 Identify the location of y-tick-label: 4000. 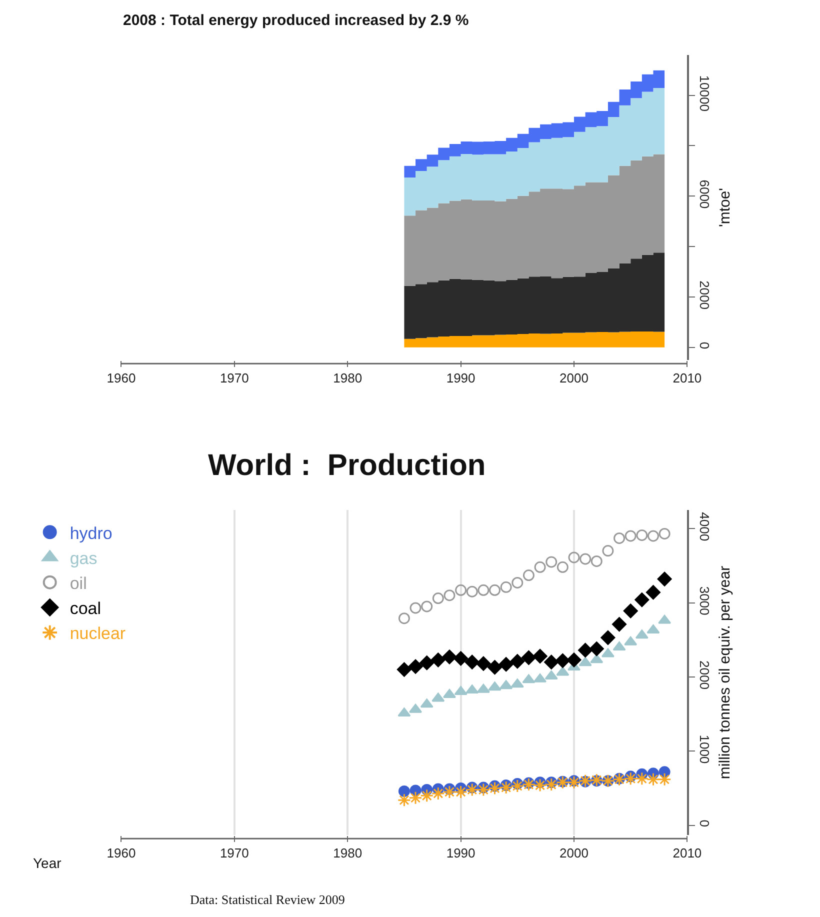
(704, 527).